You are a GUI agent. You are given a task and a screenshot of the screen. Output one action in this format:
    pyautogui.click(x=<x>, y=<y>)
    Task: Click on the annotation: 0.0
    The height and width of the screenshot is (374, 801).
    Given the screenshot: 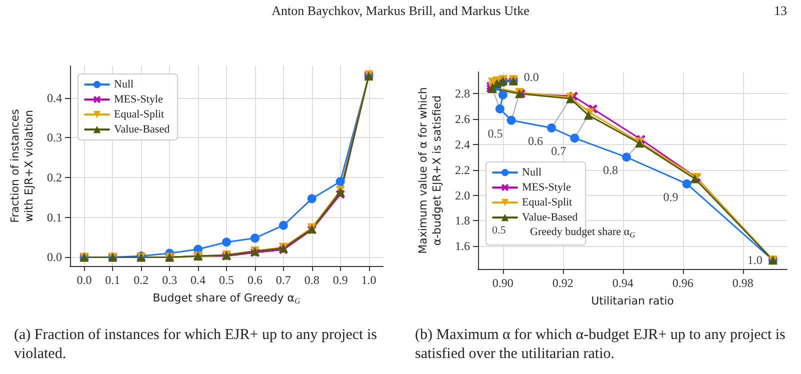 What is the action you would take?
    pyautogui.click(x=531, y=77)
    